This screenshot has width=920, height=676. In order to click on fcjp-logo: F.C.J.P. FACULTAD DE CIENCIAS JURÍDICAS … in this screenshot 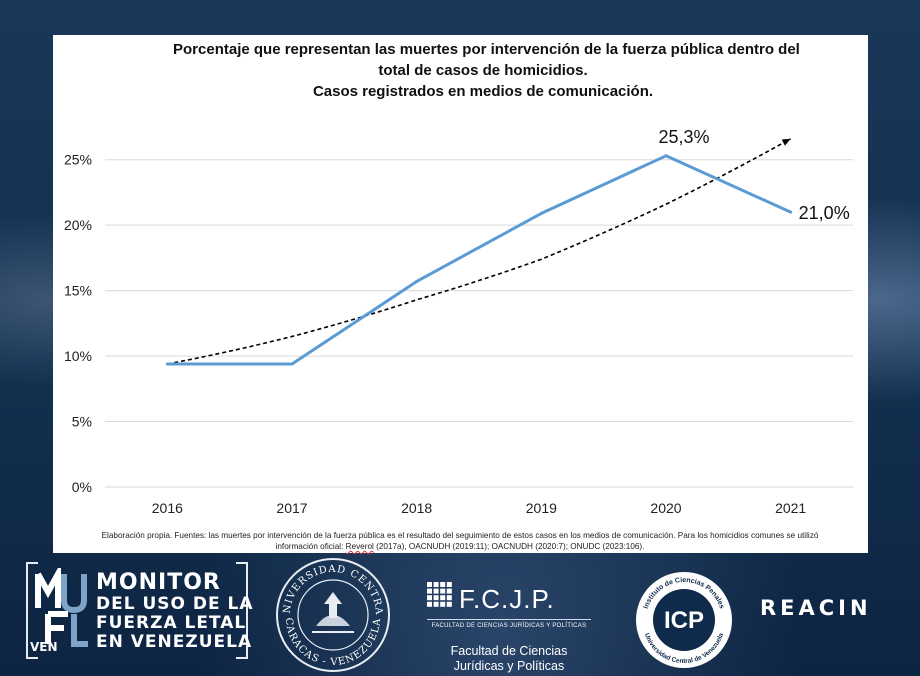, I will do `click(509, 626)`.